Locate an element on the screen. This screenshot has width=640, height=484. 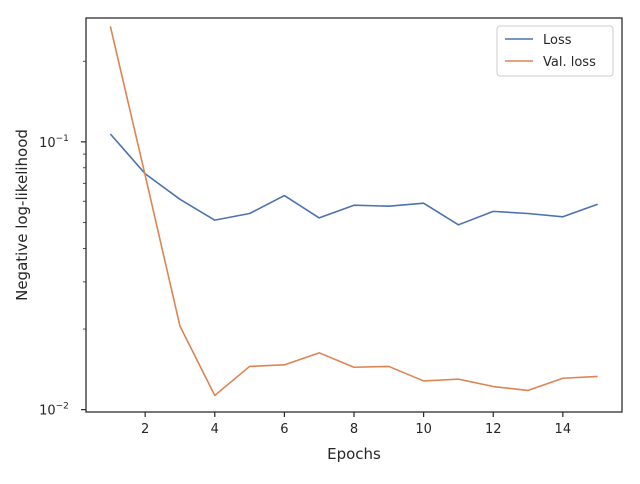
y-axis-label: Negative log-likelihood is located at coordinates (22, 215).